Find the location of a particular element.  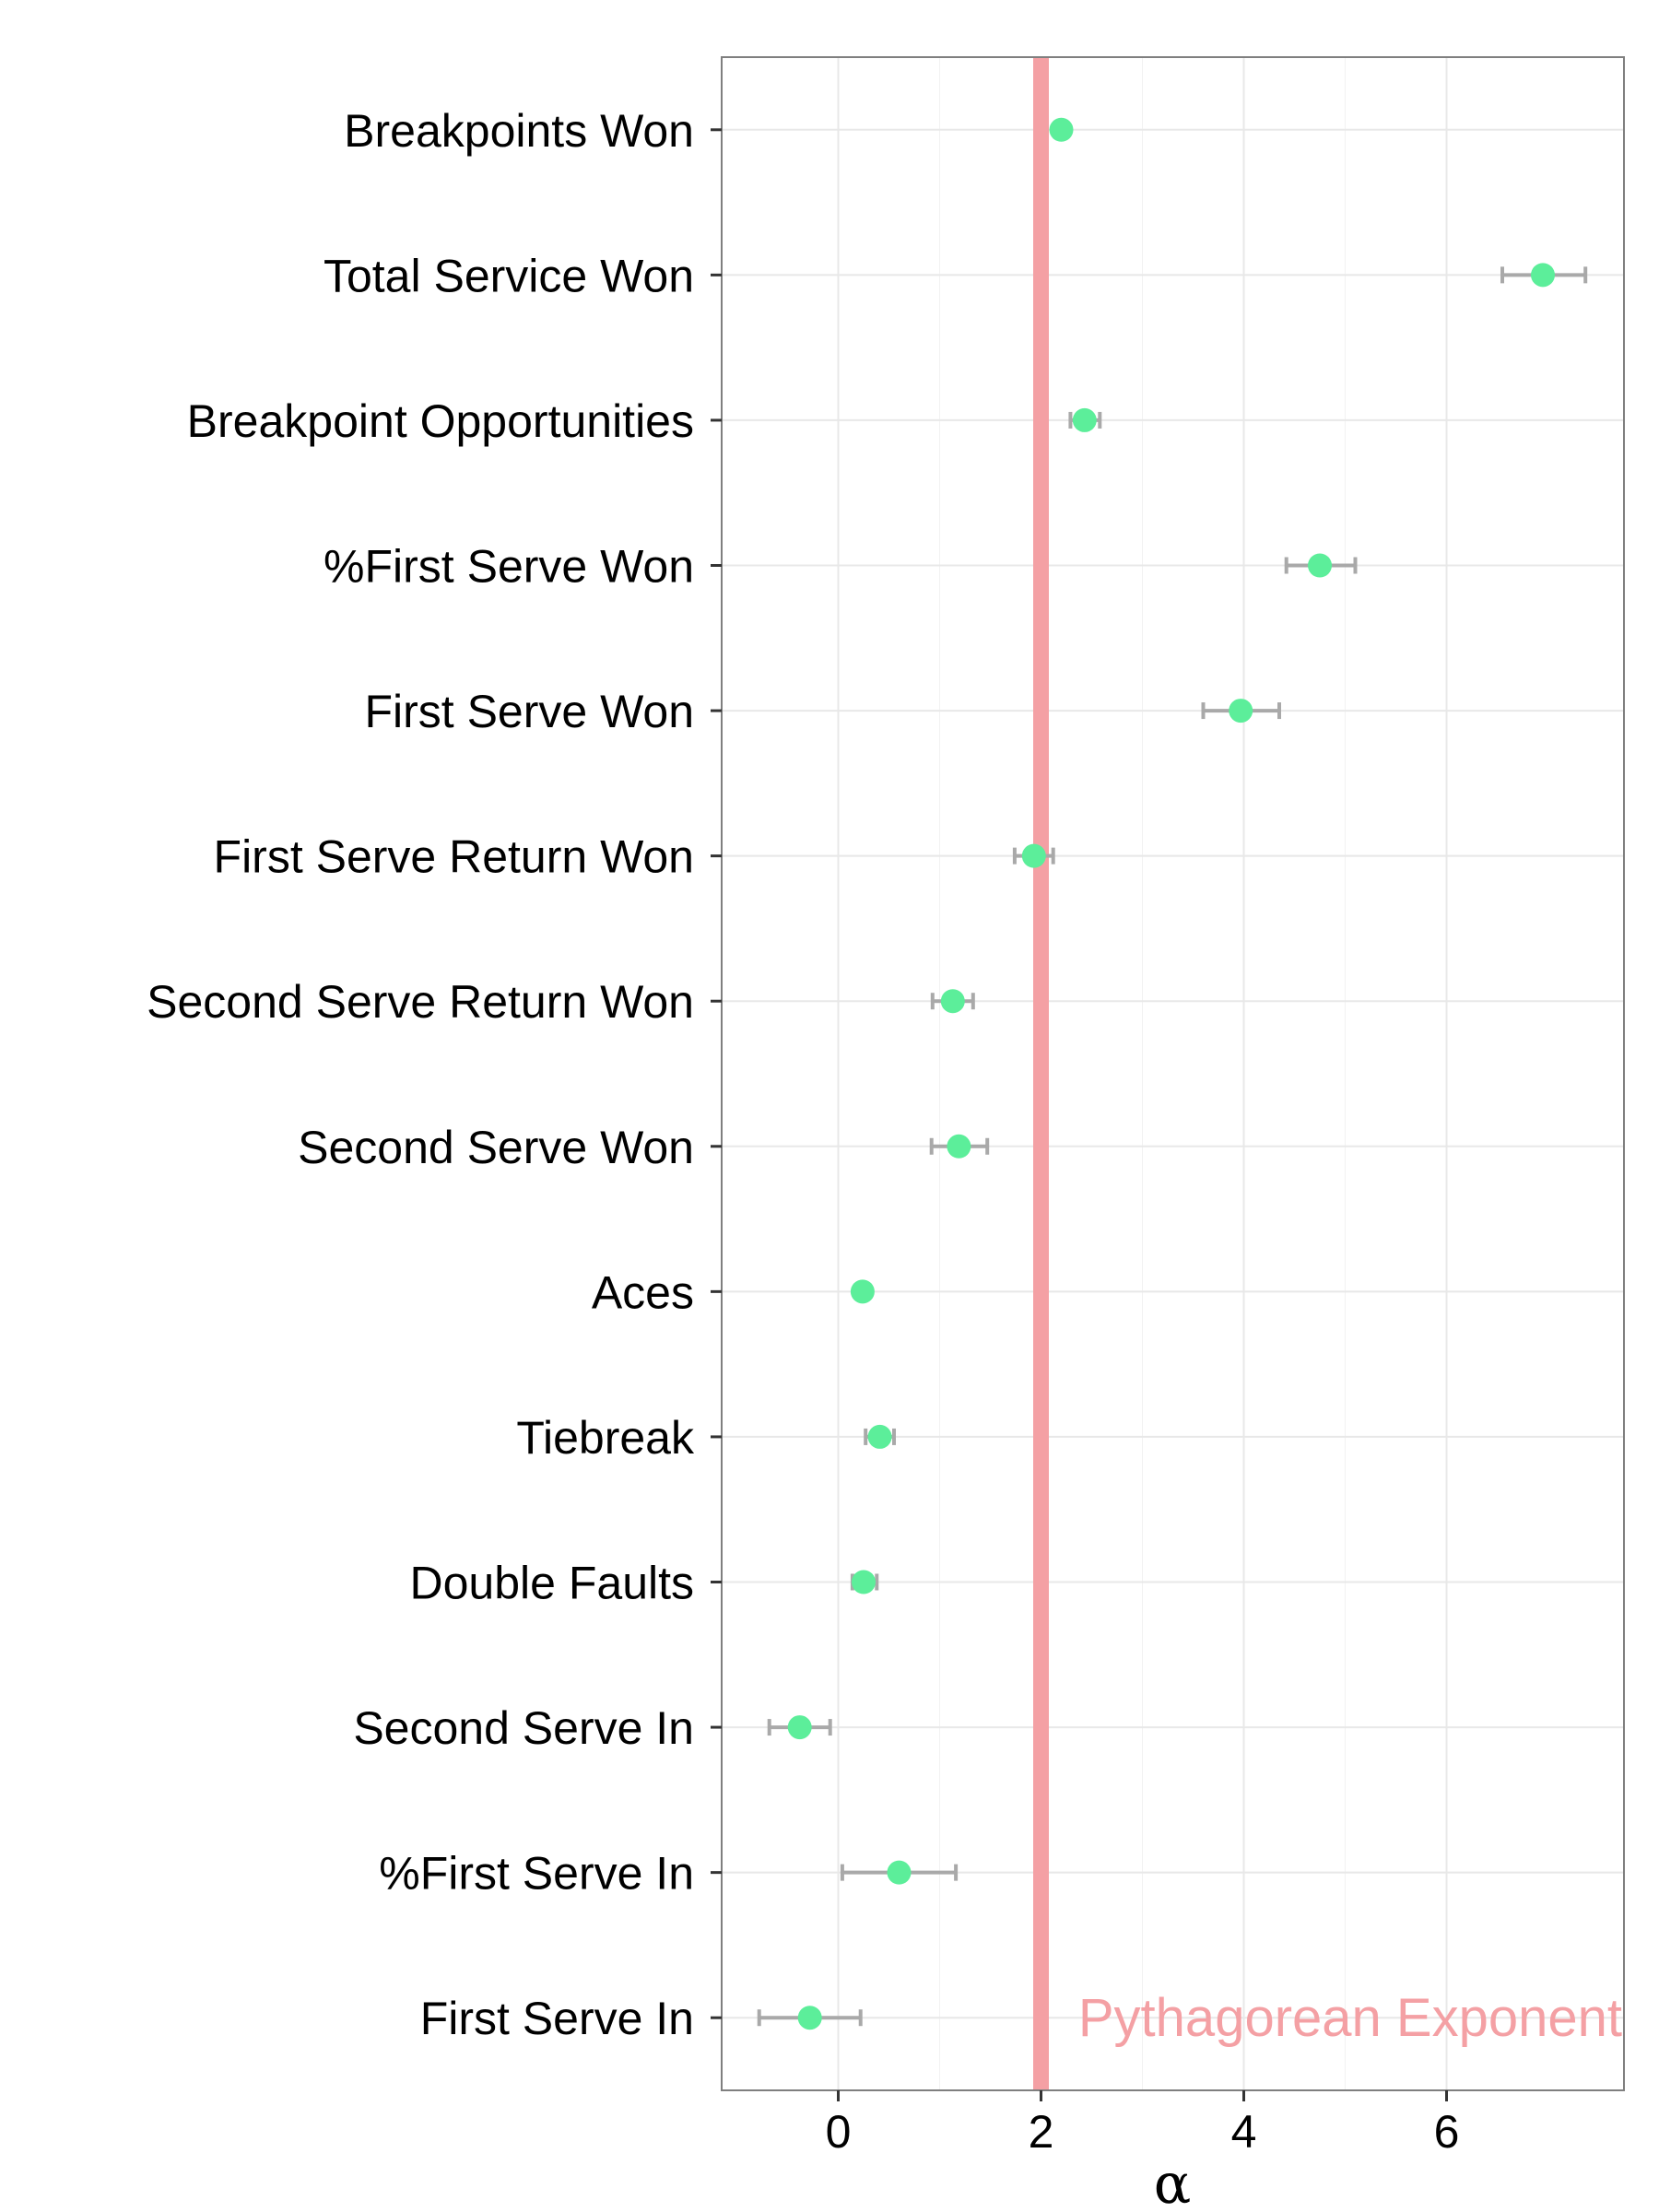

category-label-1: Total Service Won is located at coordinates (509, 275).